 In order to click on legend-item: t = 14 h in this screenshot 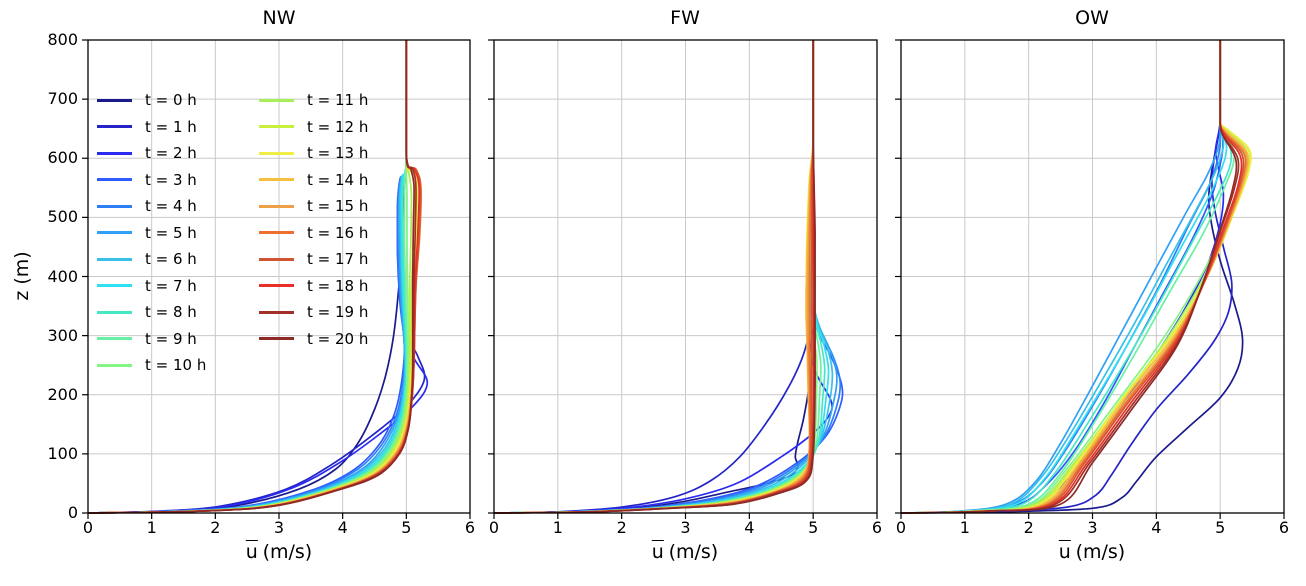, I will do `click(340, 180)`.